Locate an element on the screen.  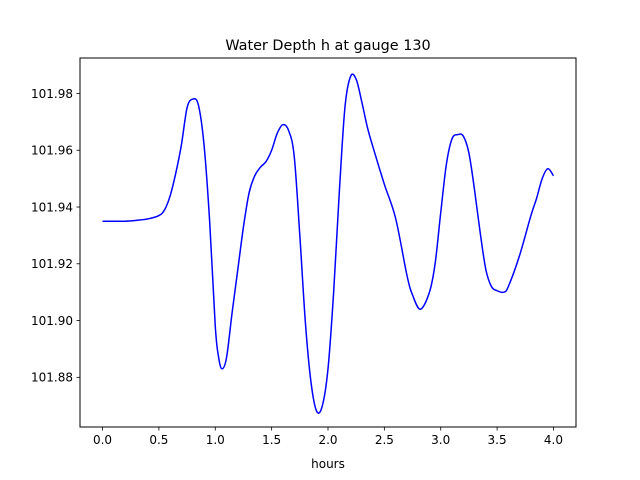
x-tick-label: 2.0 is located at coordinates (327, 440).